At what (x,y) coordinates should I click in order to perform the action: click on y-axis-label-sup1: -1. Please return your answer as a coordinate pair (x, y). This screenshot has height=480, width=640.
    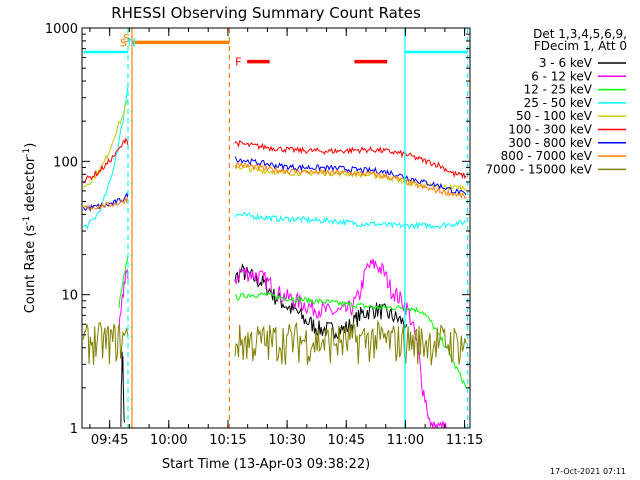
    Looking at the image, I should click on (27, 220).